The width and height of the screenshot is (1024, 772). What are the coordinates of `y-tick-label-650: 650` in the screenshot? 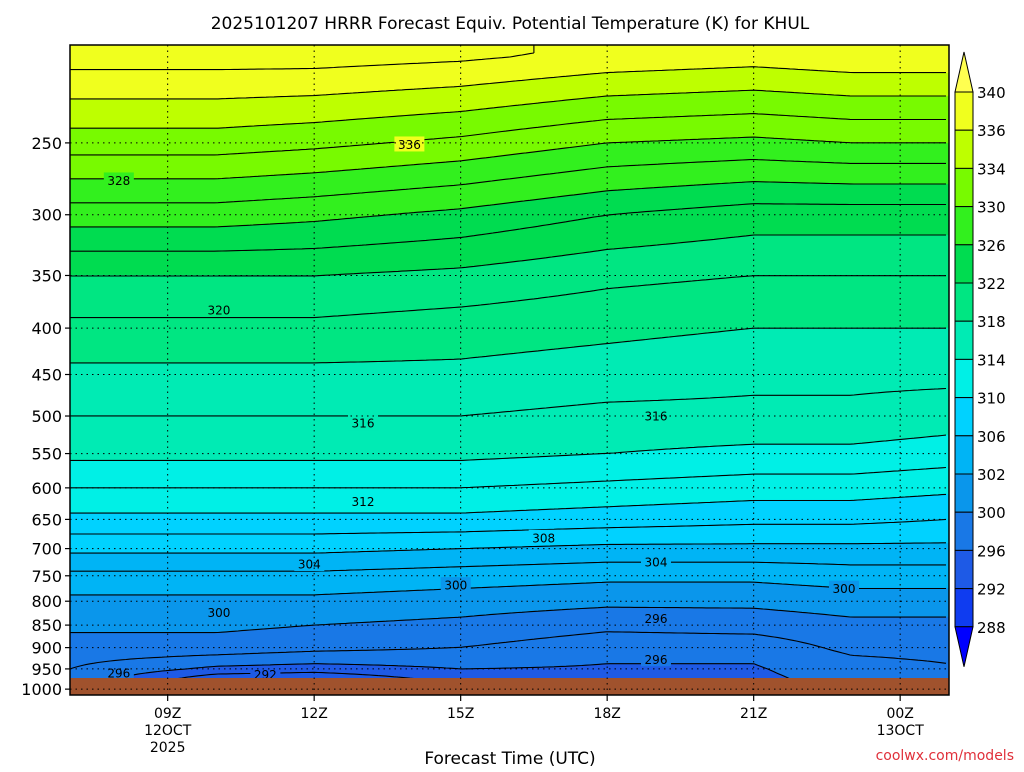 It's located at (46, 519).